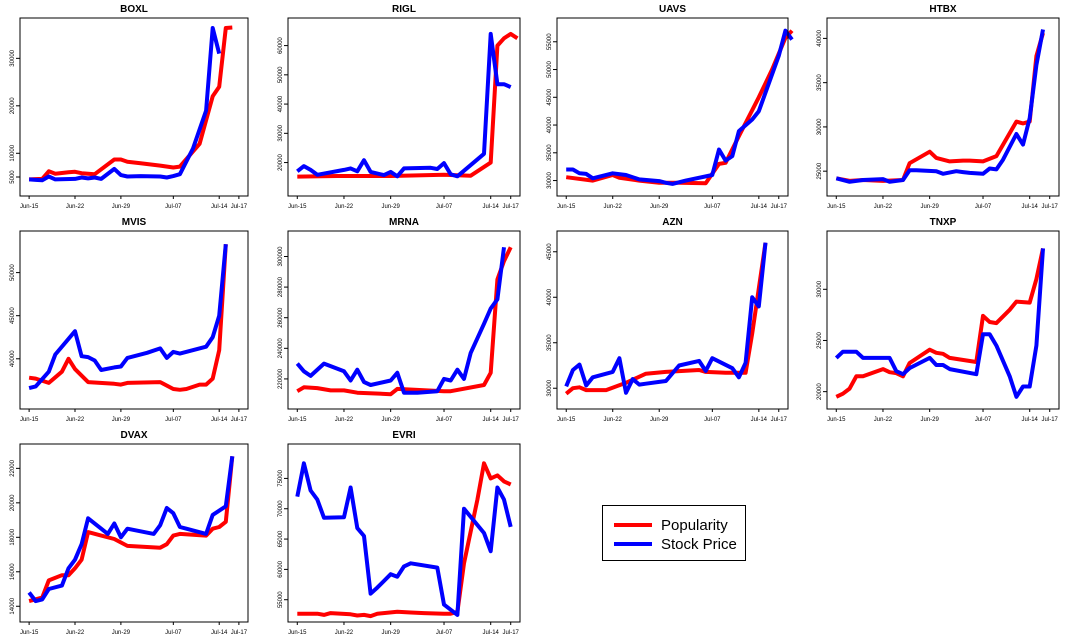  Describe the element at coordinates (633, 525) in the screenshot. I see `legend-swatch-popularity` at that location.